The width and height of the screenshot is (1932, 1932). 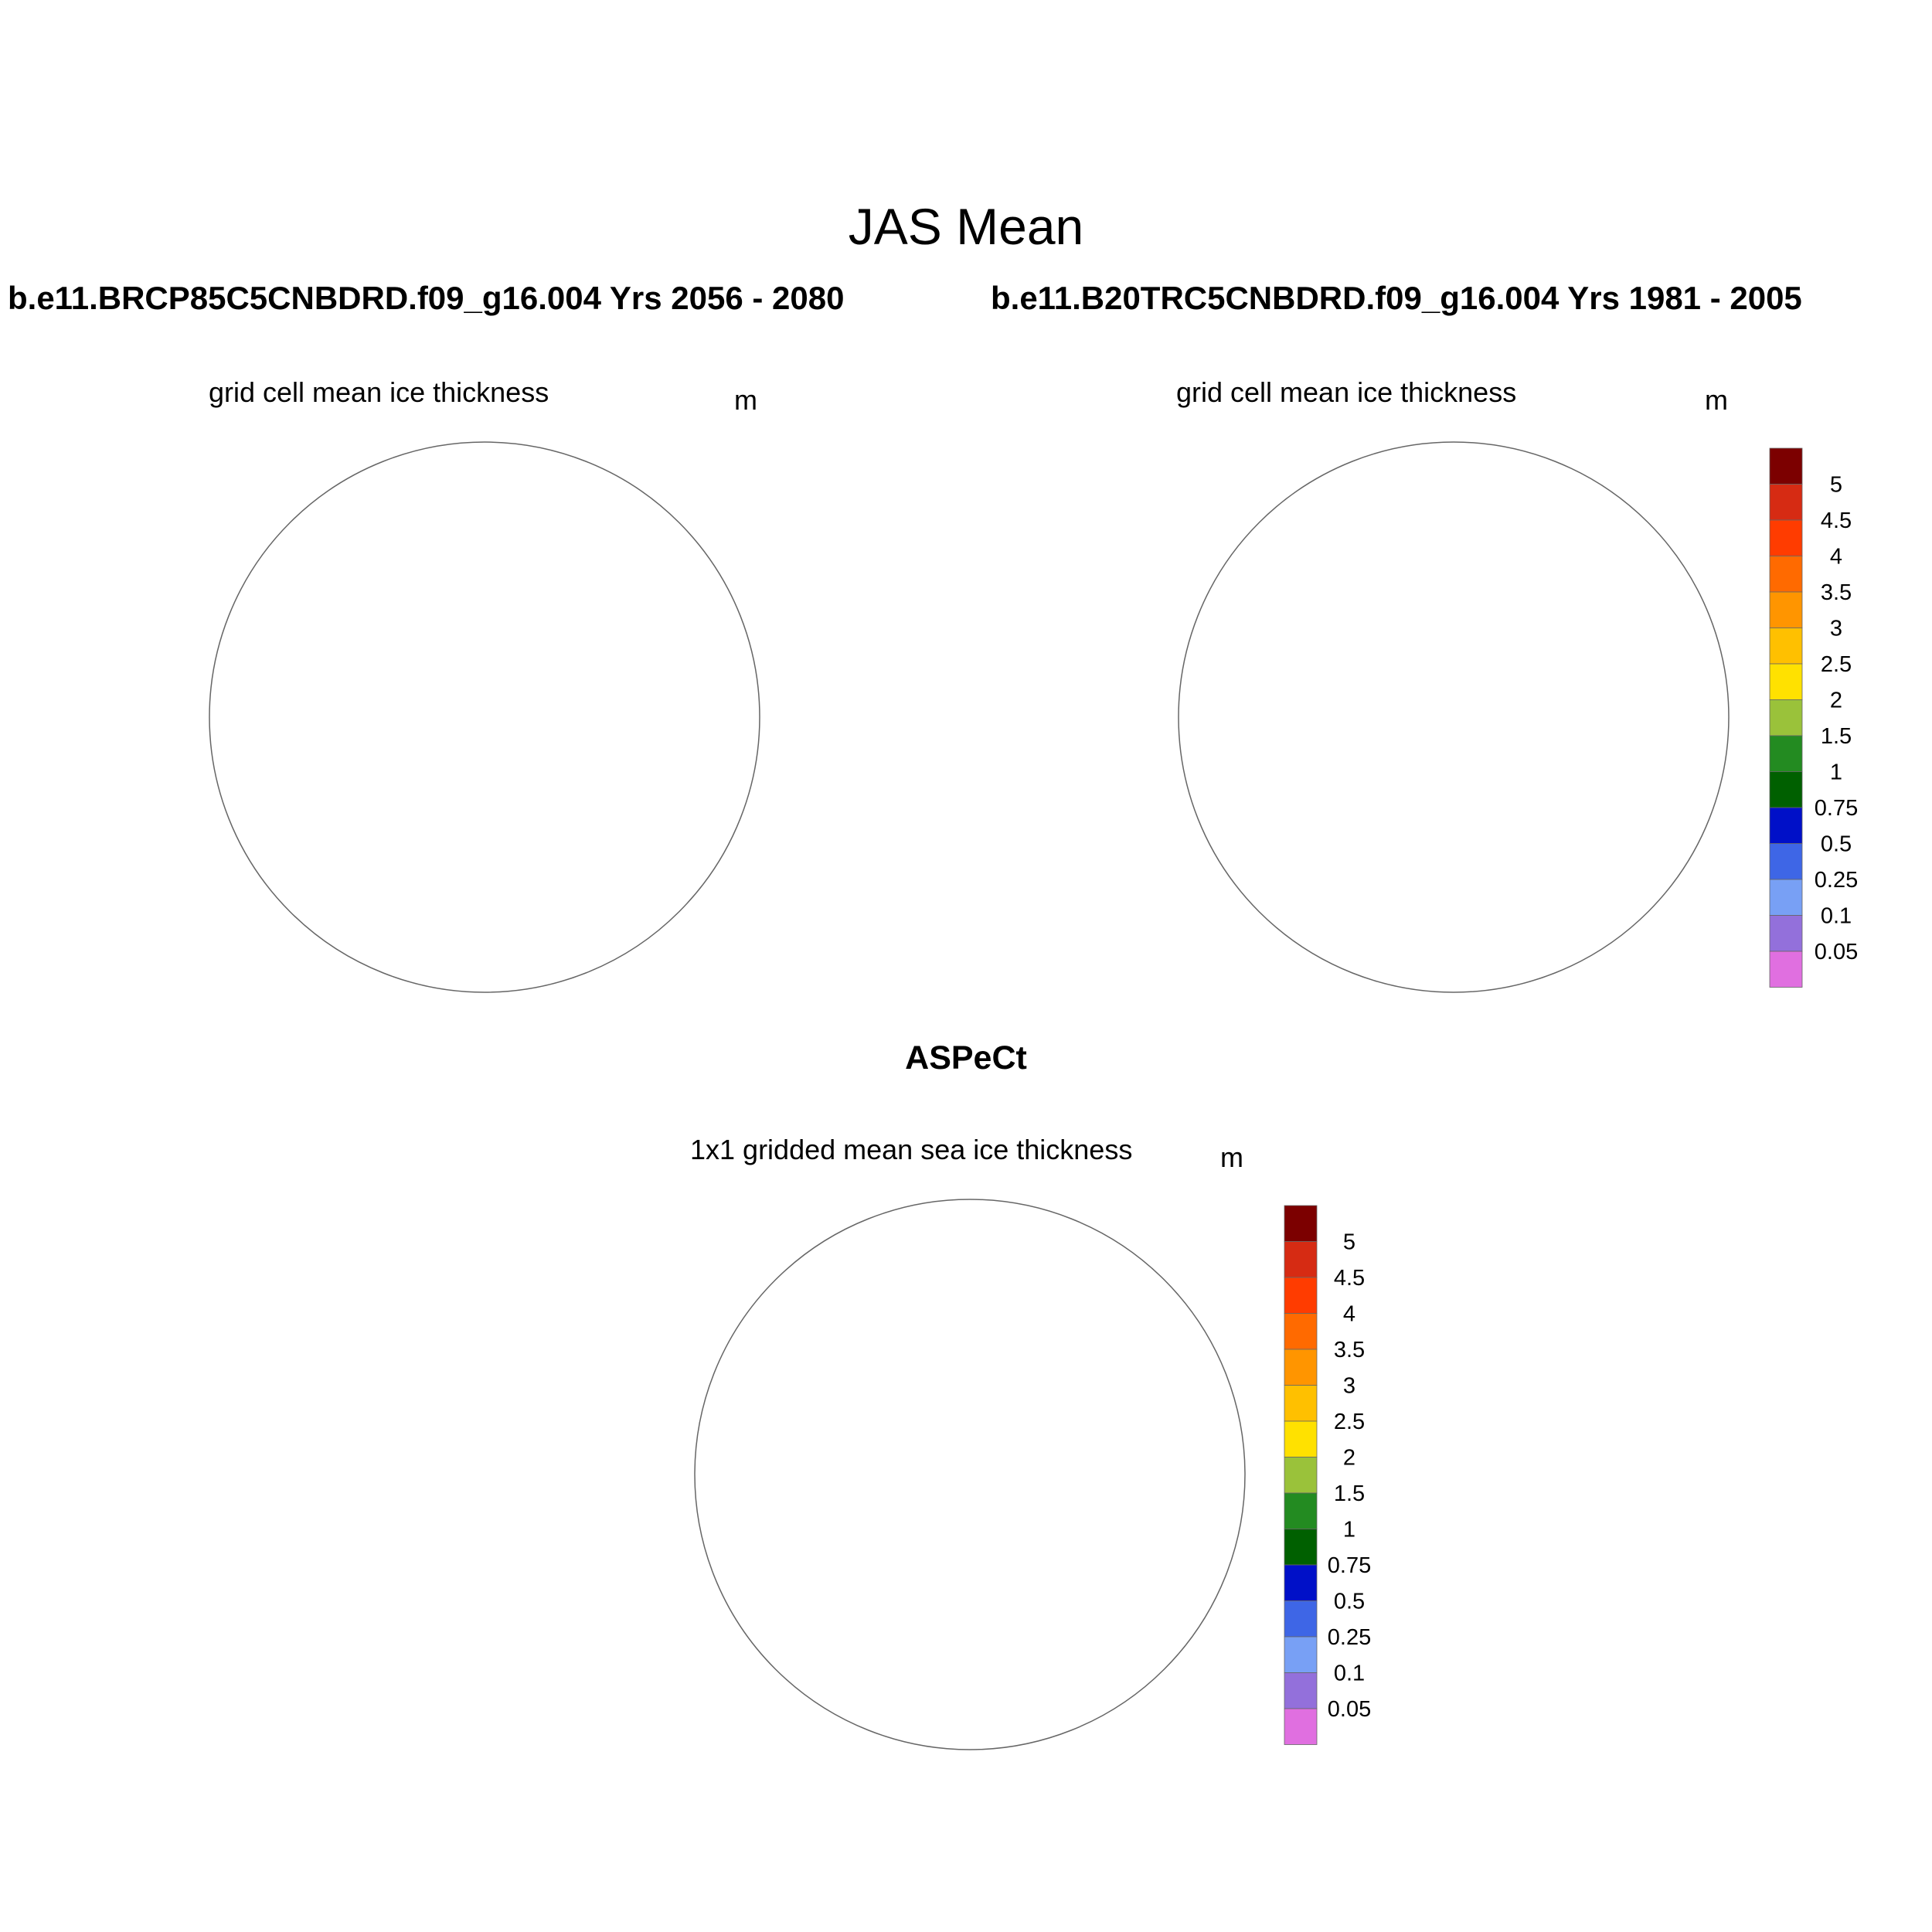 I want to click on panel-obs-subtitle: 1x1 gridded mean sea ice thickness, so click(x=912, y=1149).